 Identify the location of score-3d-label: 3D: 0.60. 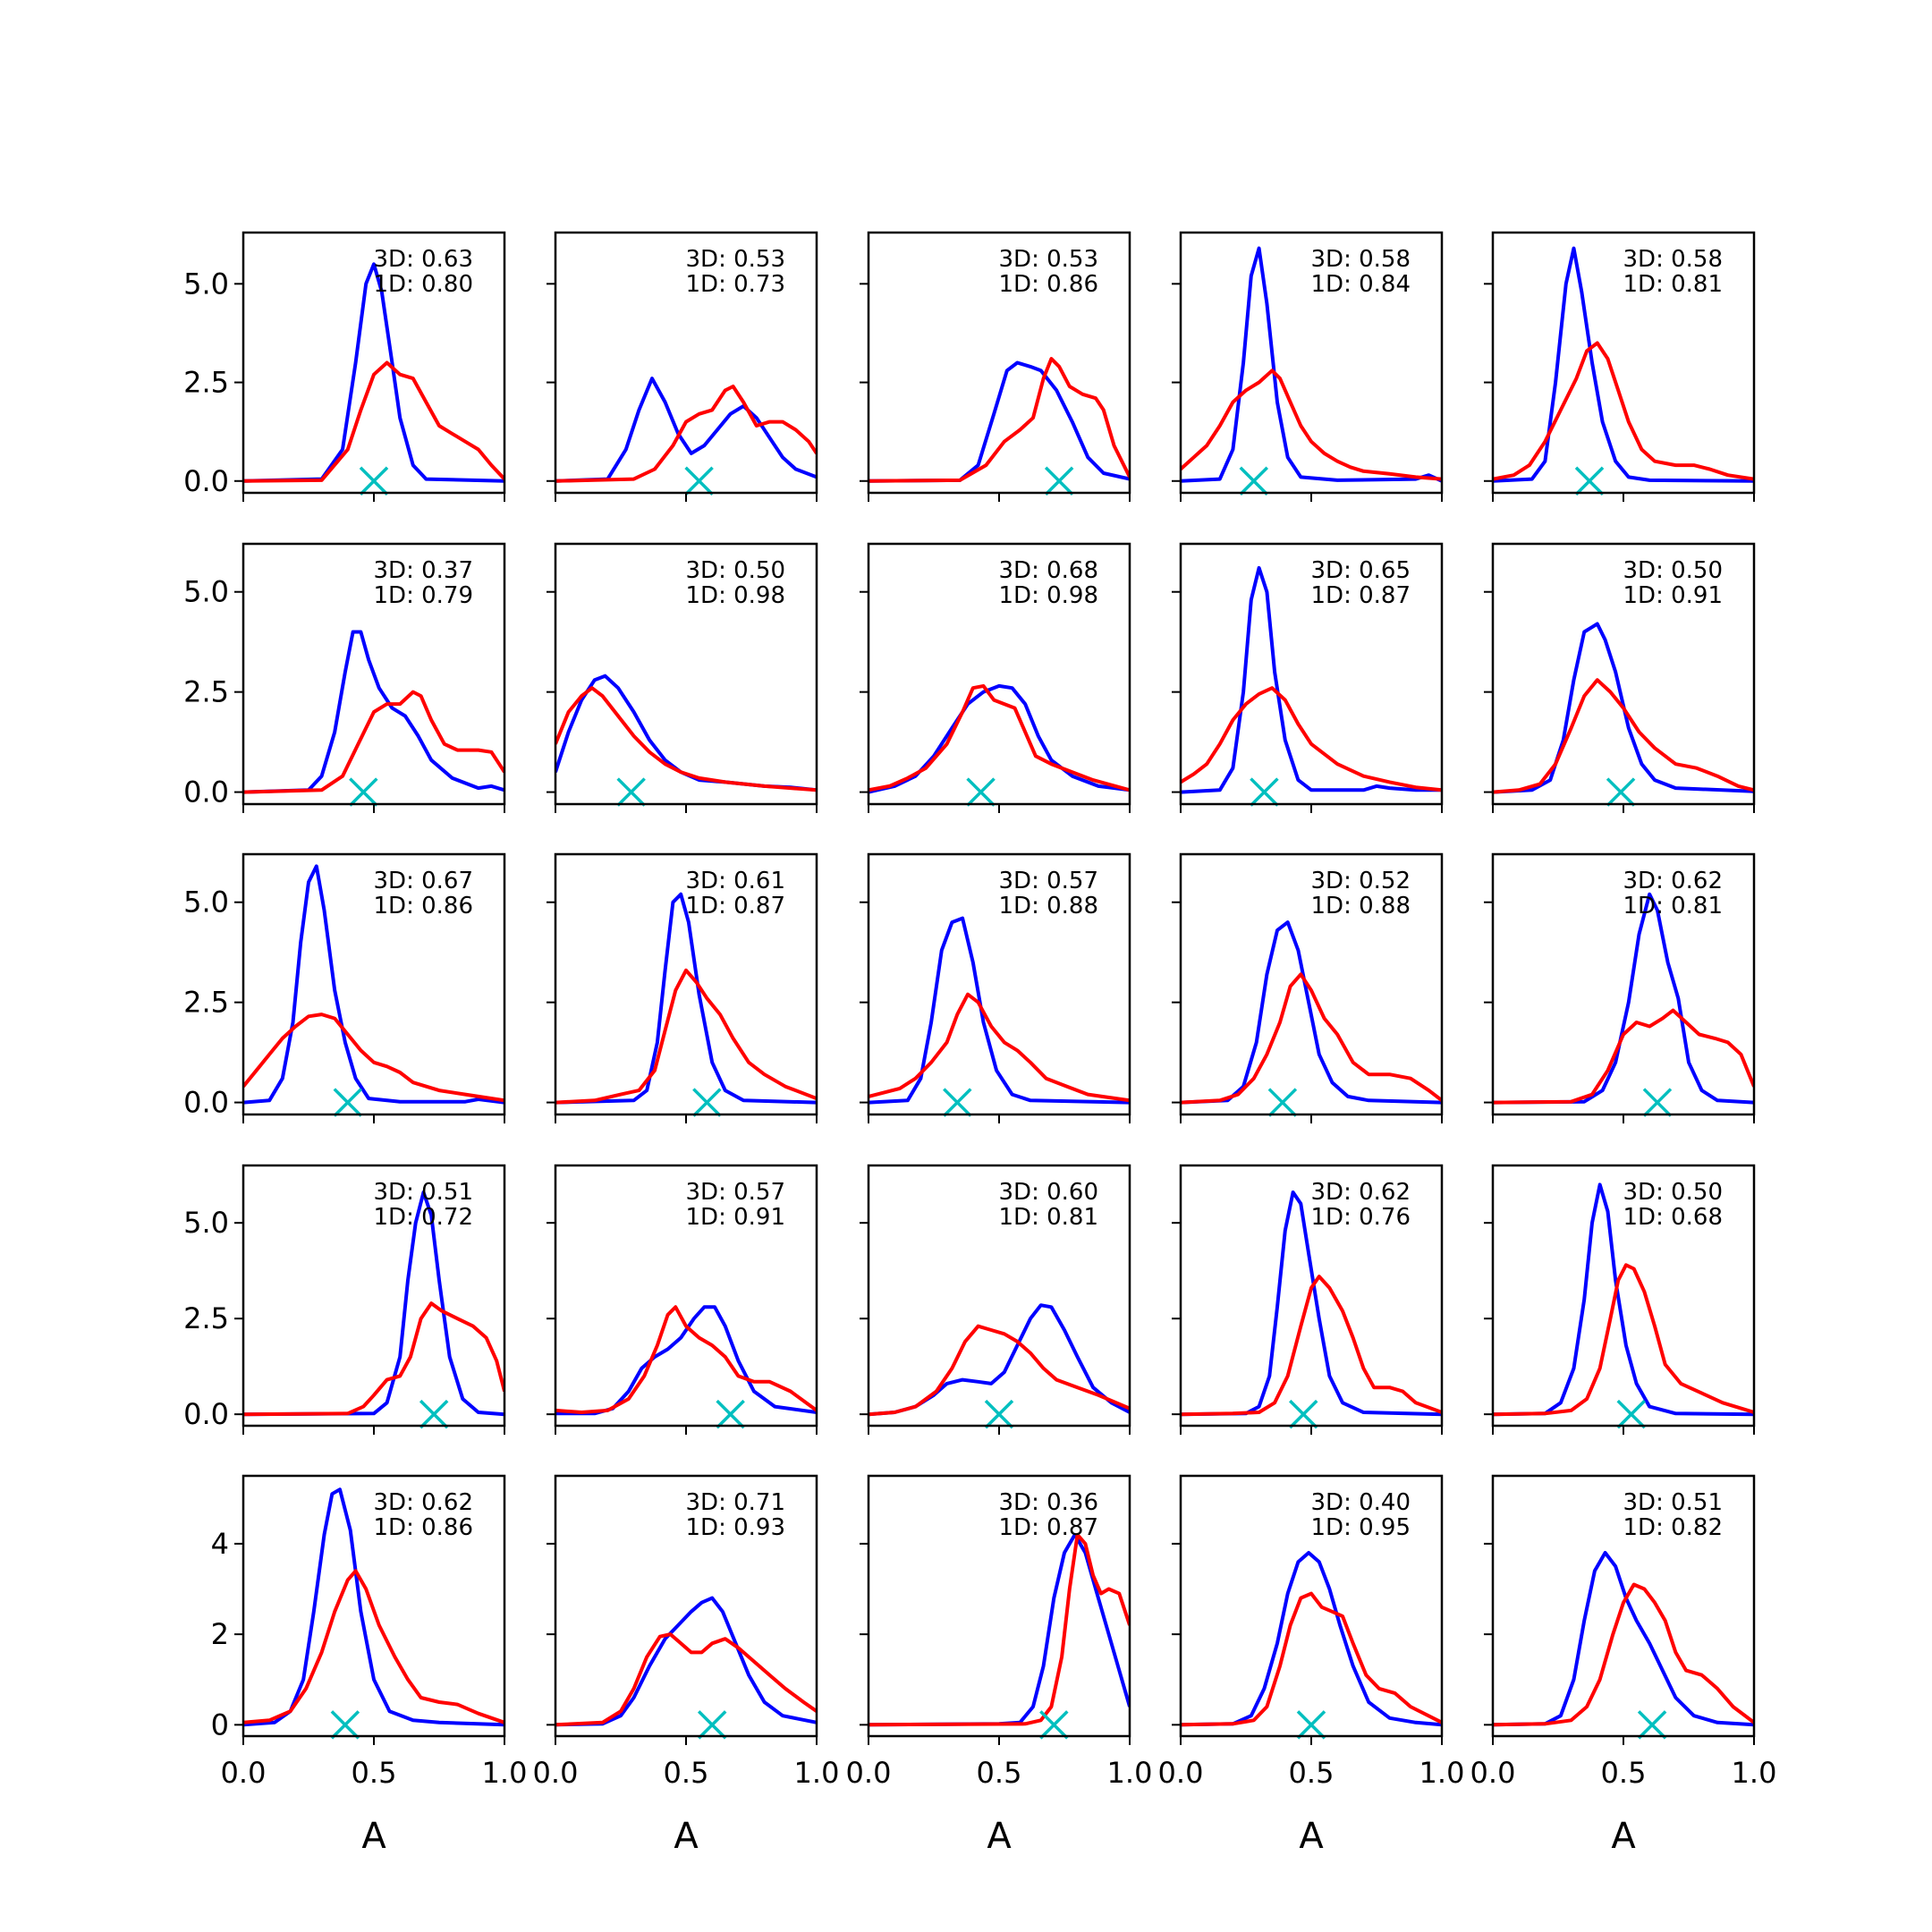
(1048, 1192).